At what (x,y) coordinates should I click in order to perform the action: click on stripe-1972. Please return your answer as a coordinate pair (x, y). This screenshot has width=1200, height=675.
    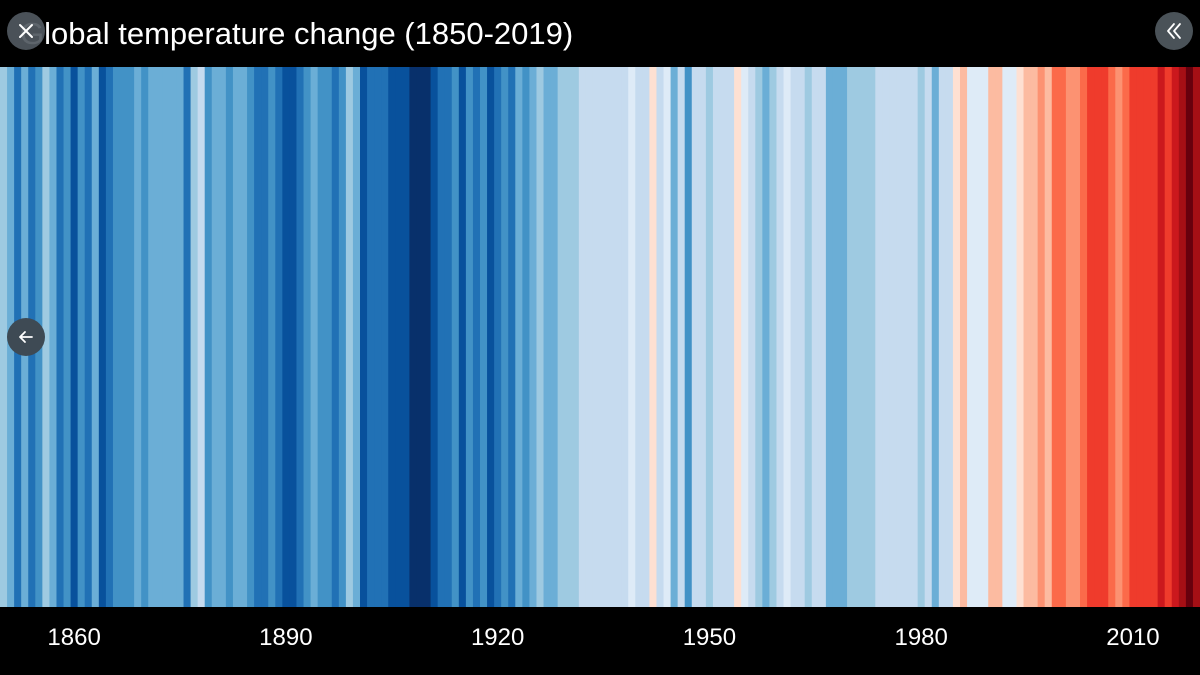
    Looking at the image, I should click on (865, 337).